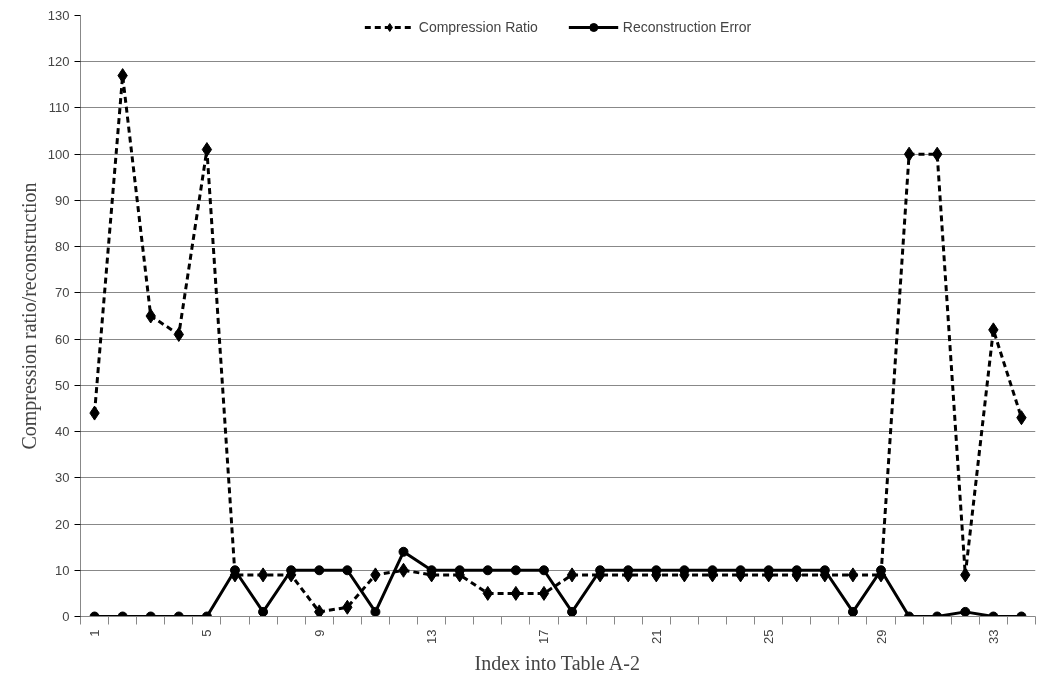 The image size is (1053, 687). What do you see at coordinates (29, 316) in the screenshot?
I see `y-axis-title: Compression ratio/reconstruction` at bounding box center [29, 316].